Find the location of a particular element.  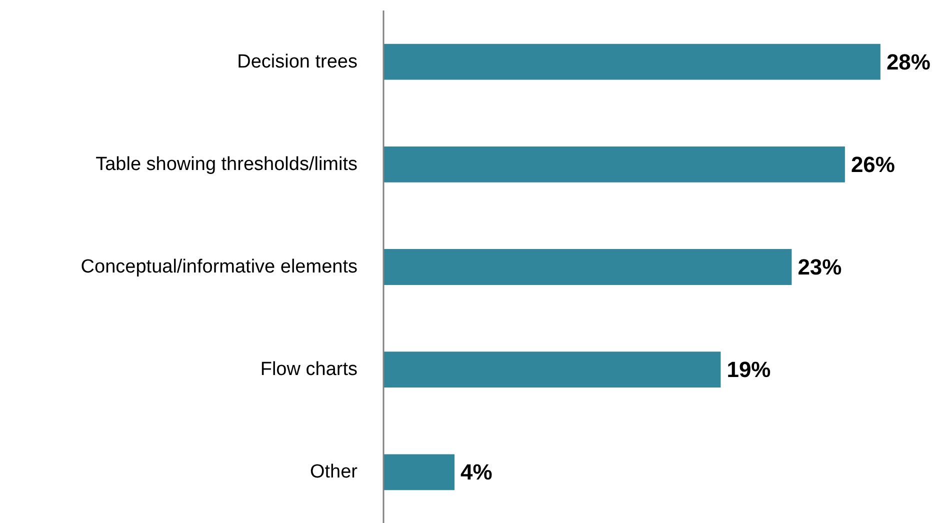

y-tick-label: Table showing thresholds/limits is located at coordinates (227, 164).